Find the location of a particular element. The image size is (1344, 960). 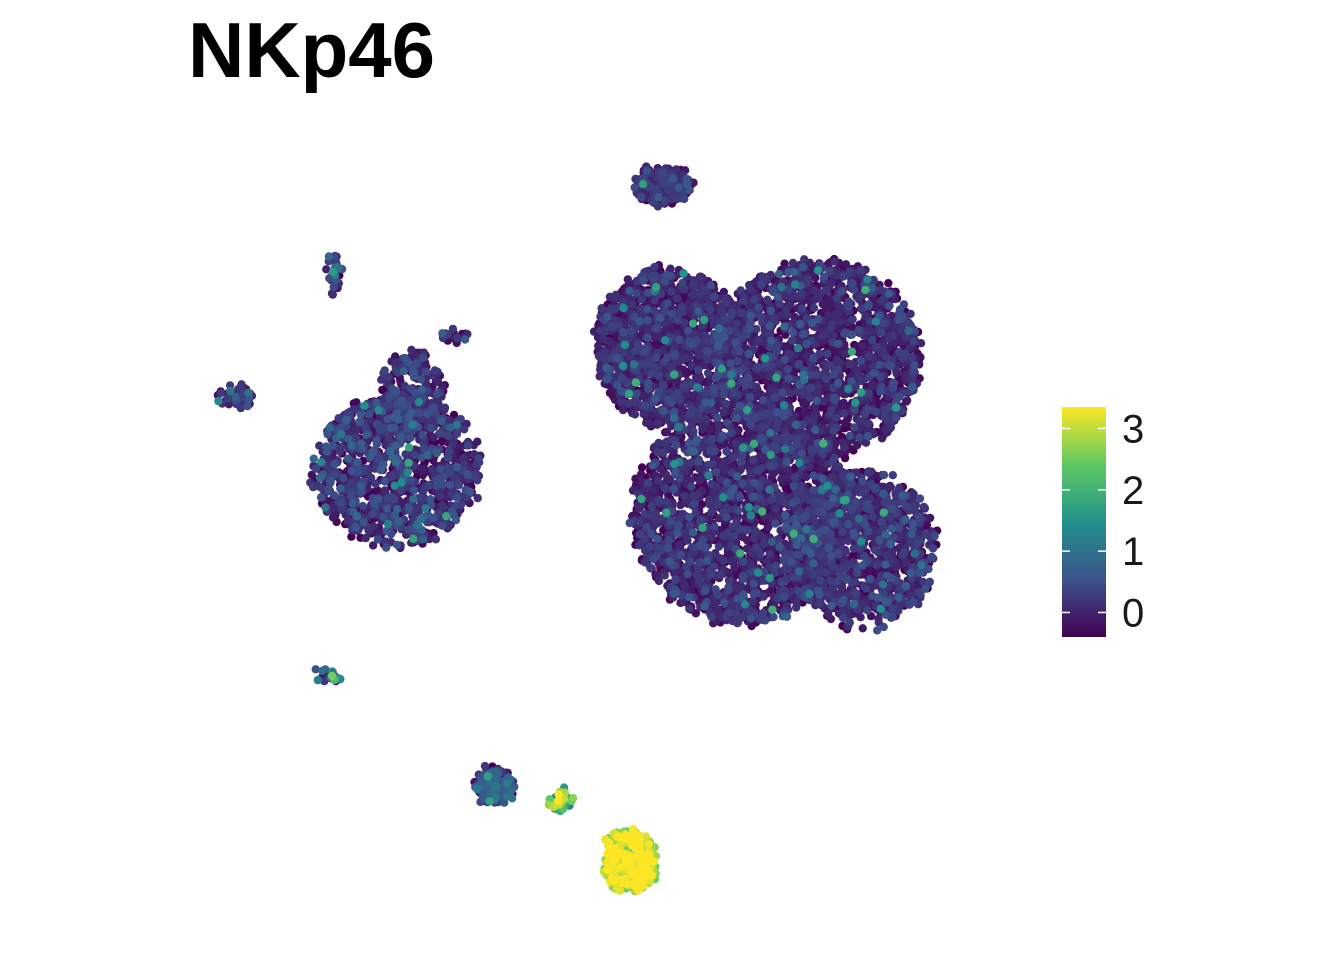

chart-title: NKp46 is located at coordinates (312, 50).